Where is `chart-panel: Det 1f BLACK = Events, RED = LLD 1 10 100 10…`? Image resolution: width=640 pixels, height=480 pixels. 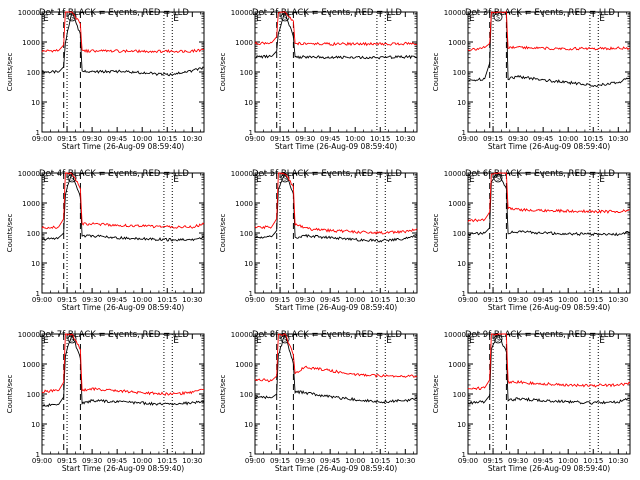
chart-panel: Det 1f BLACK = Events, RED = LLD 1 10 100 10… is located at coordinates (105, 79).